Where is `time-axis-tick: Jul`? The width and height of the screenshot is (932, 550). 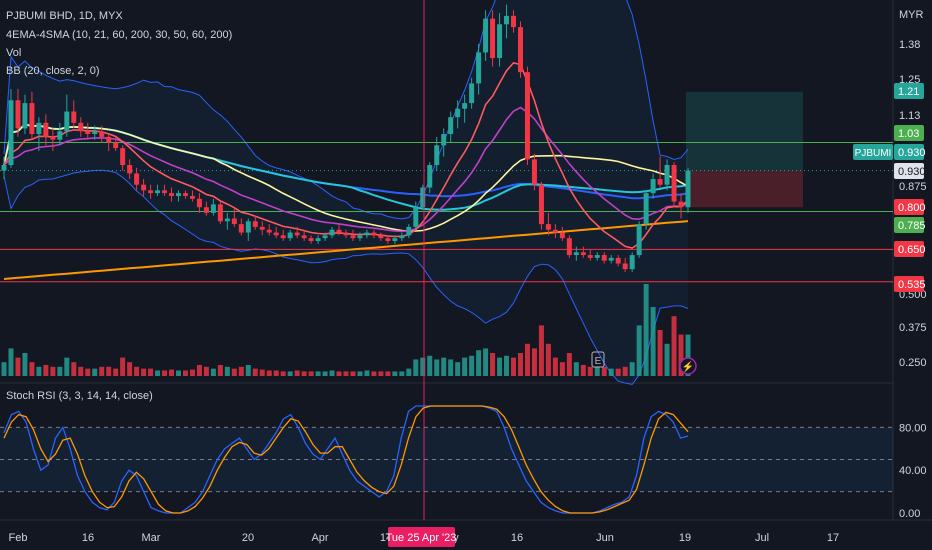
time-axis-tick: Jul is located at coordinates (762, 538).